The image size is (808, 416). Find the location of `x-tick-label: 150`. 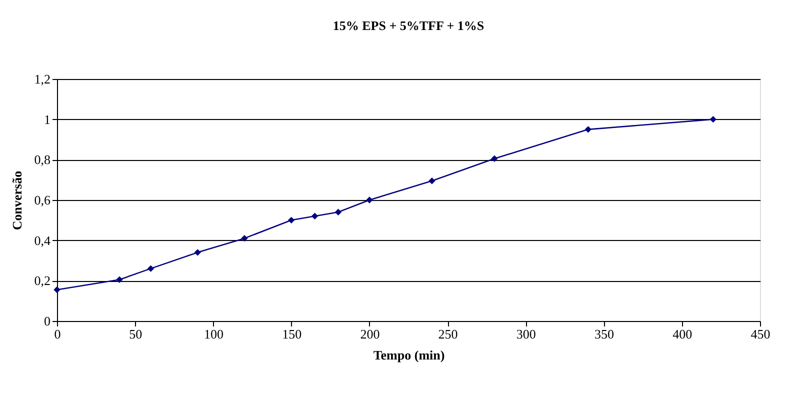

x-tick-label: 150 is located at coordinates (292, 334).